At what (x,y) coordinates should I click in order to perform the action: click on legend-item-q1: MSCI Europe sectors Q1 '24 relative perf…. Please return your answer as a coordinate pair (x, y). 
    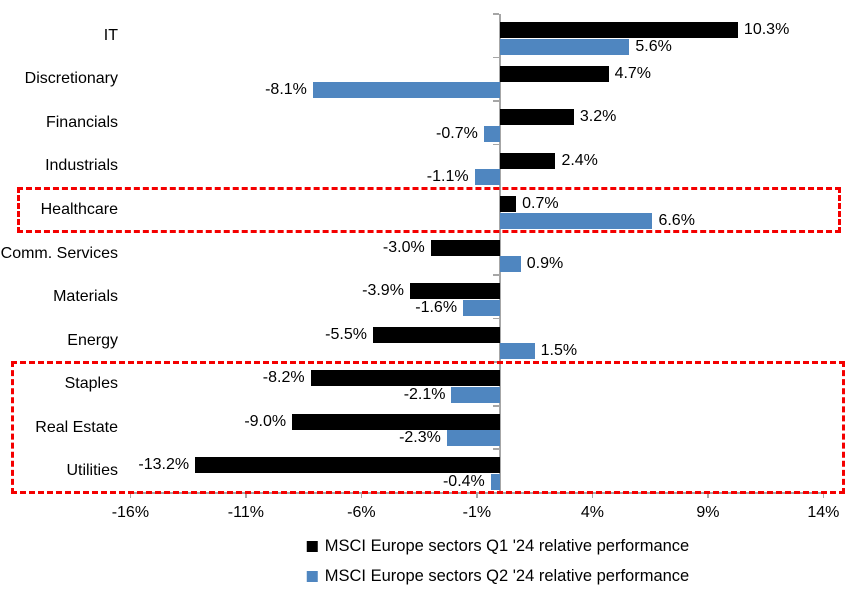
    Looking at the image, I should click on (498, 546).